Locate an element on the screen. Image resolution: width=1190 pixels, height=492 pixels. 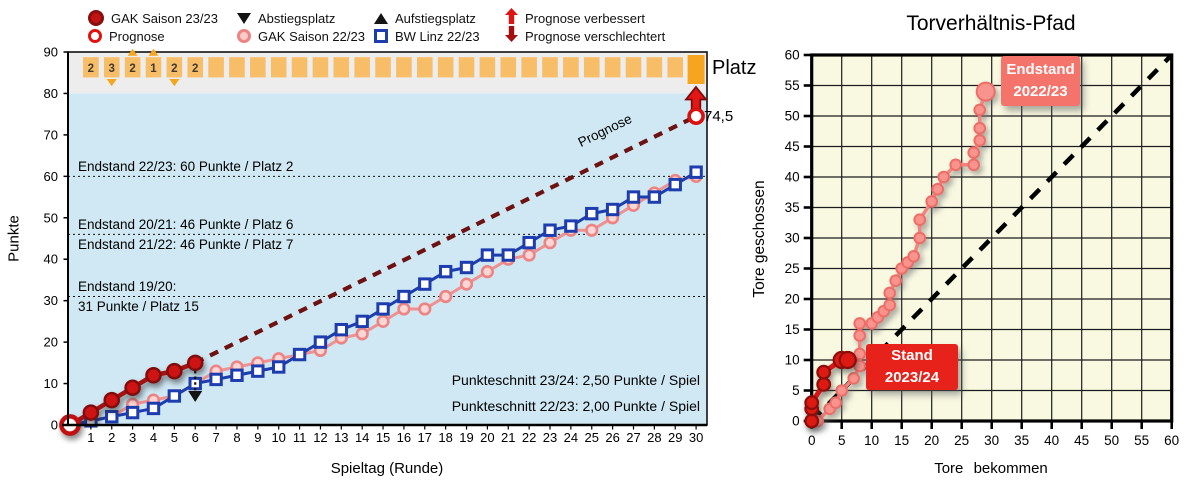
legend-item-bwlinz: BW Linz 22/23 is located at coordinates (427, 36).